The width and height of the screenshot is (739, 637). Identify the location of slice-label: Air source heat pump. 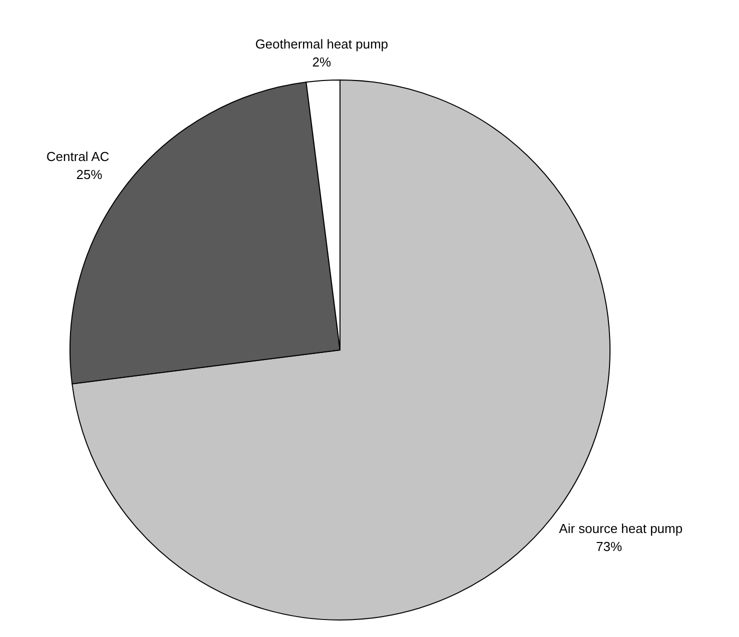
(621, 528).